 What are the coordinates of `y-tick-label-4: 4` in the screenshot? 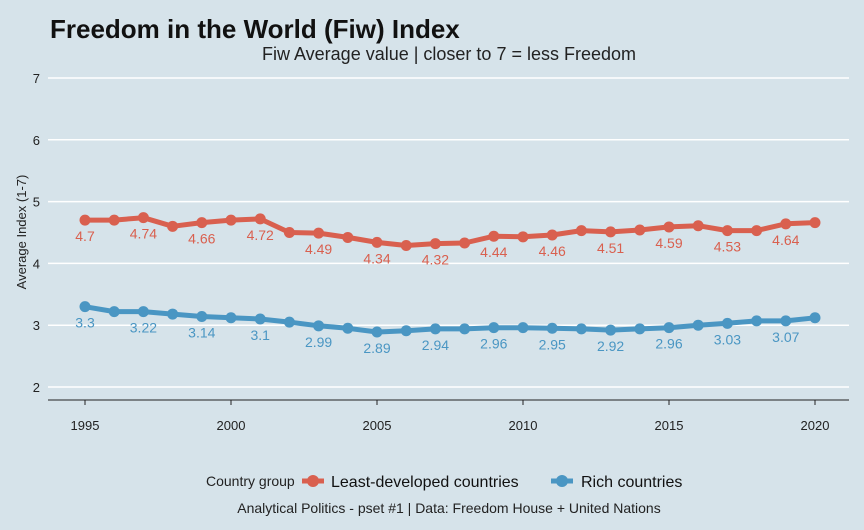 It's located at (36, 263).